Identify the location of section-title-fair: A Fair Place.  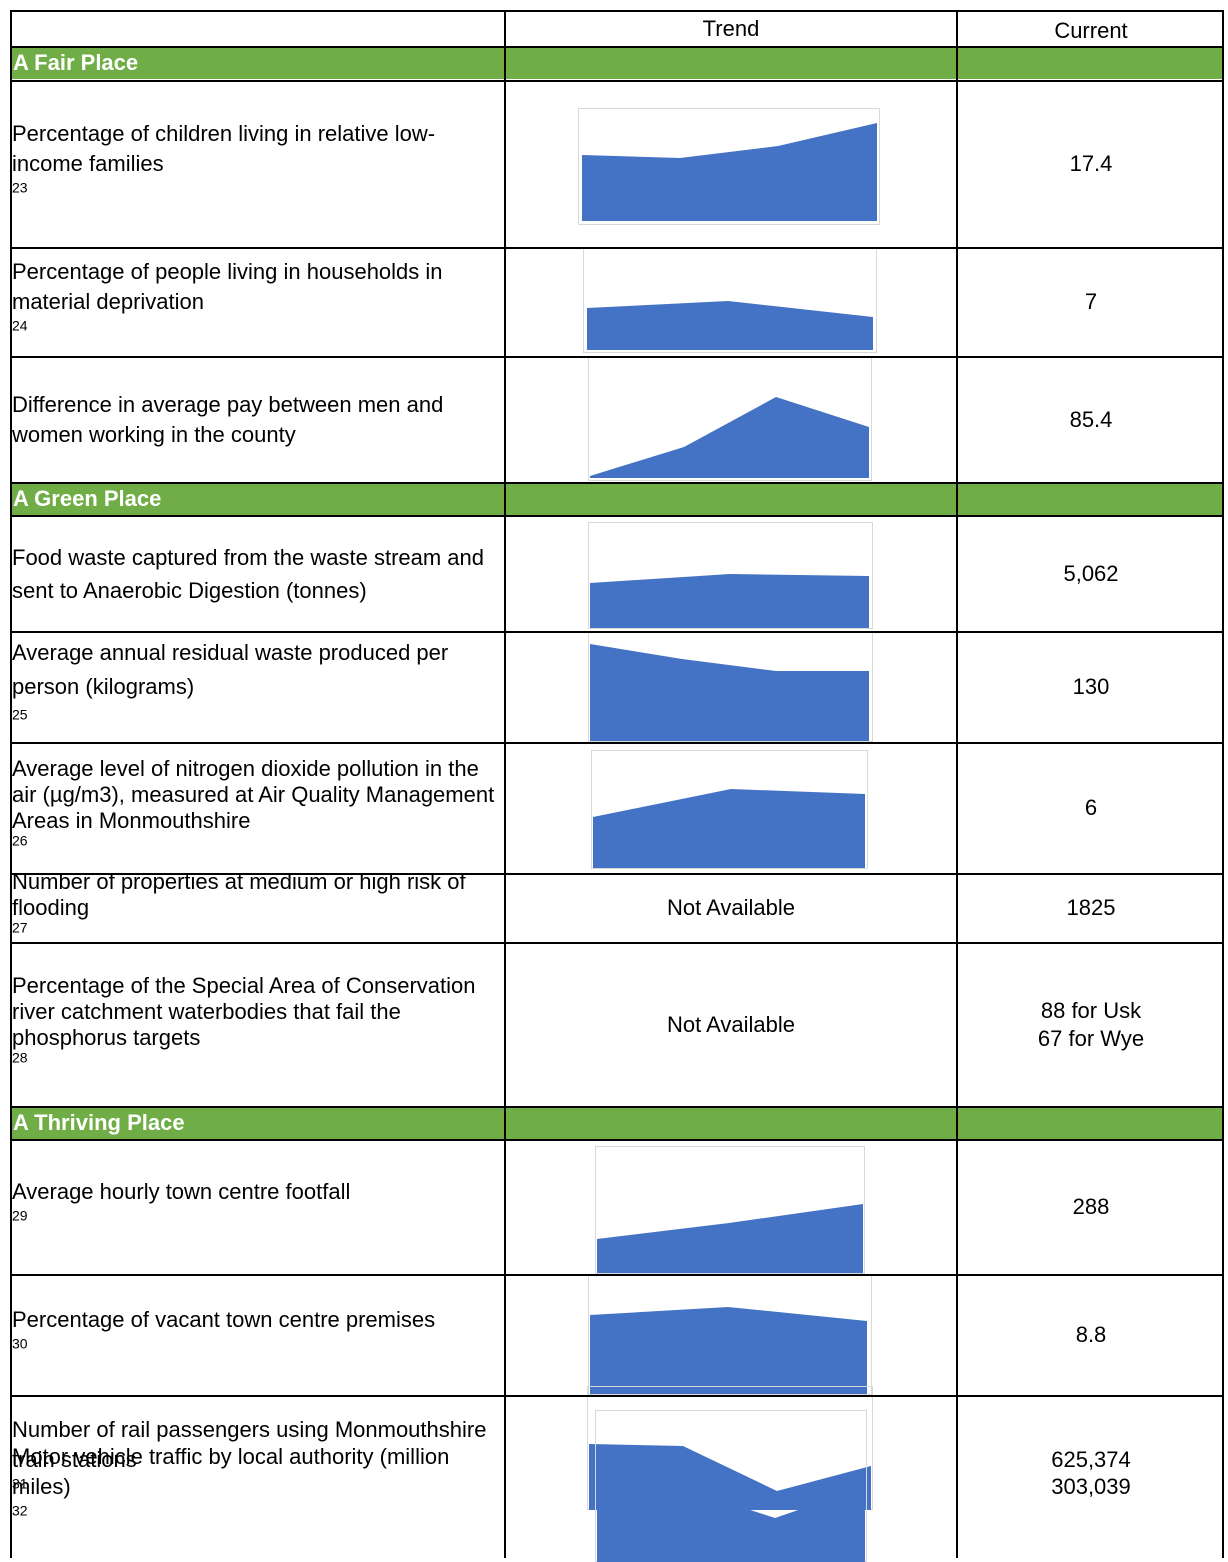
(76, 62).